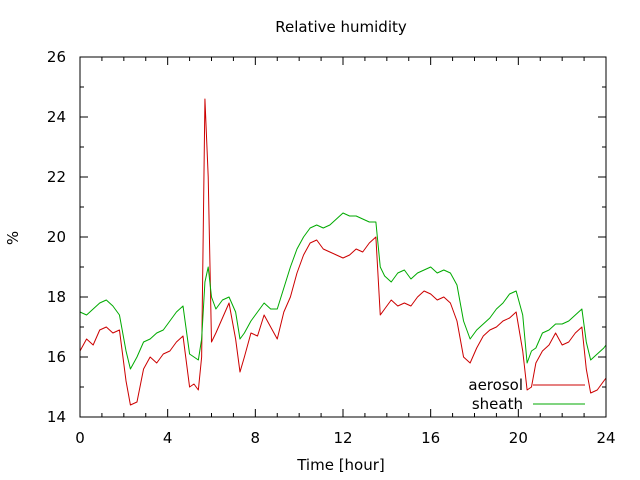 This screenshot has height=480, width=640. I want to click on x-tick-label: 12, so click(342, 438).